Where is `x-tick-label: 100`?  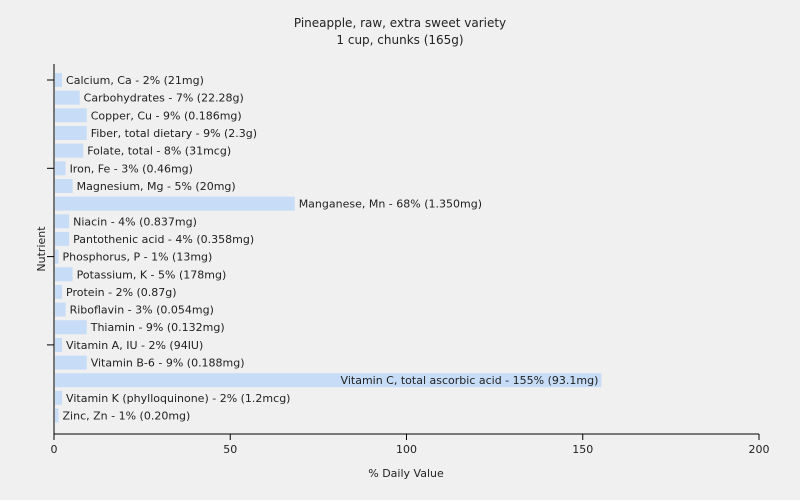
x-tick-label: 100 is located at coordinates (406, 449).